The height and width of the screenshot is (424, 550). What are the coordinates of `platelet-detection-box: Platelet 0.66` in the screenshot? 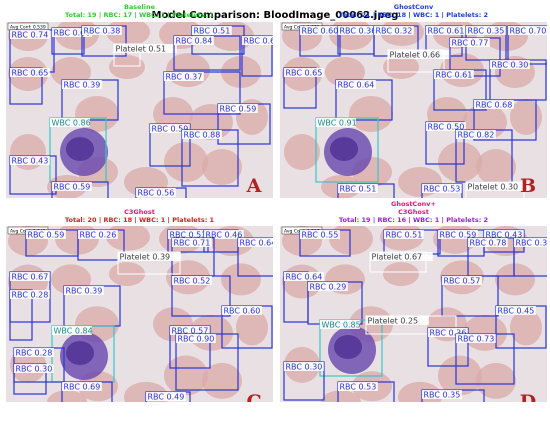 It's located at (419, 61).